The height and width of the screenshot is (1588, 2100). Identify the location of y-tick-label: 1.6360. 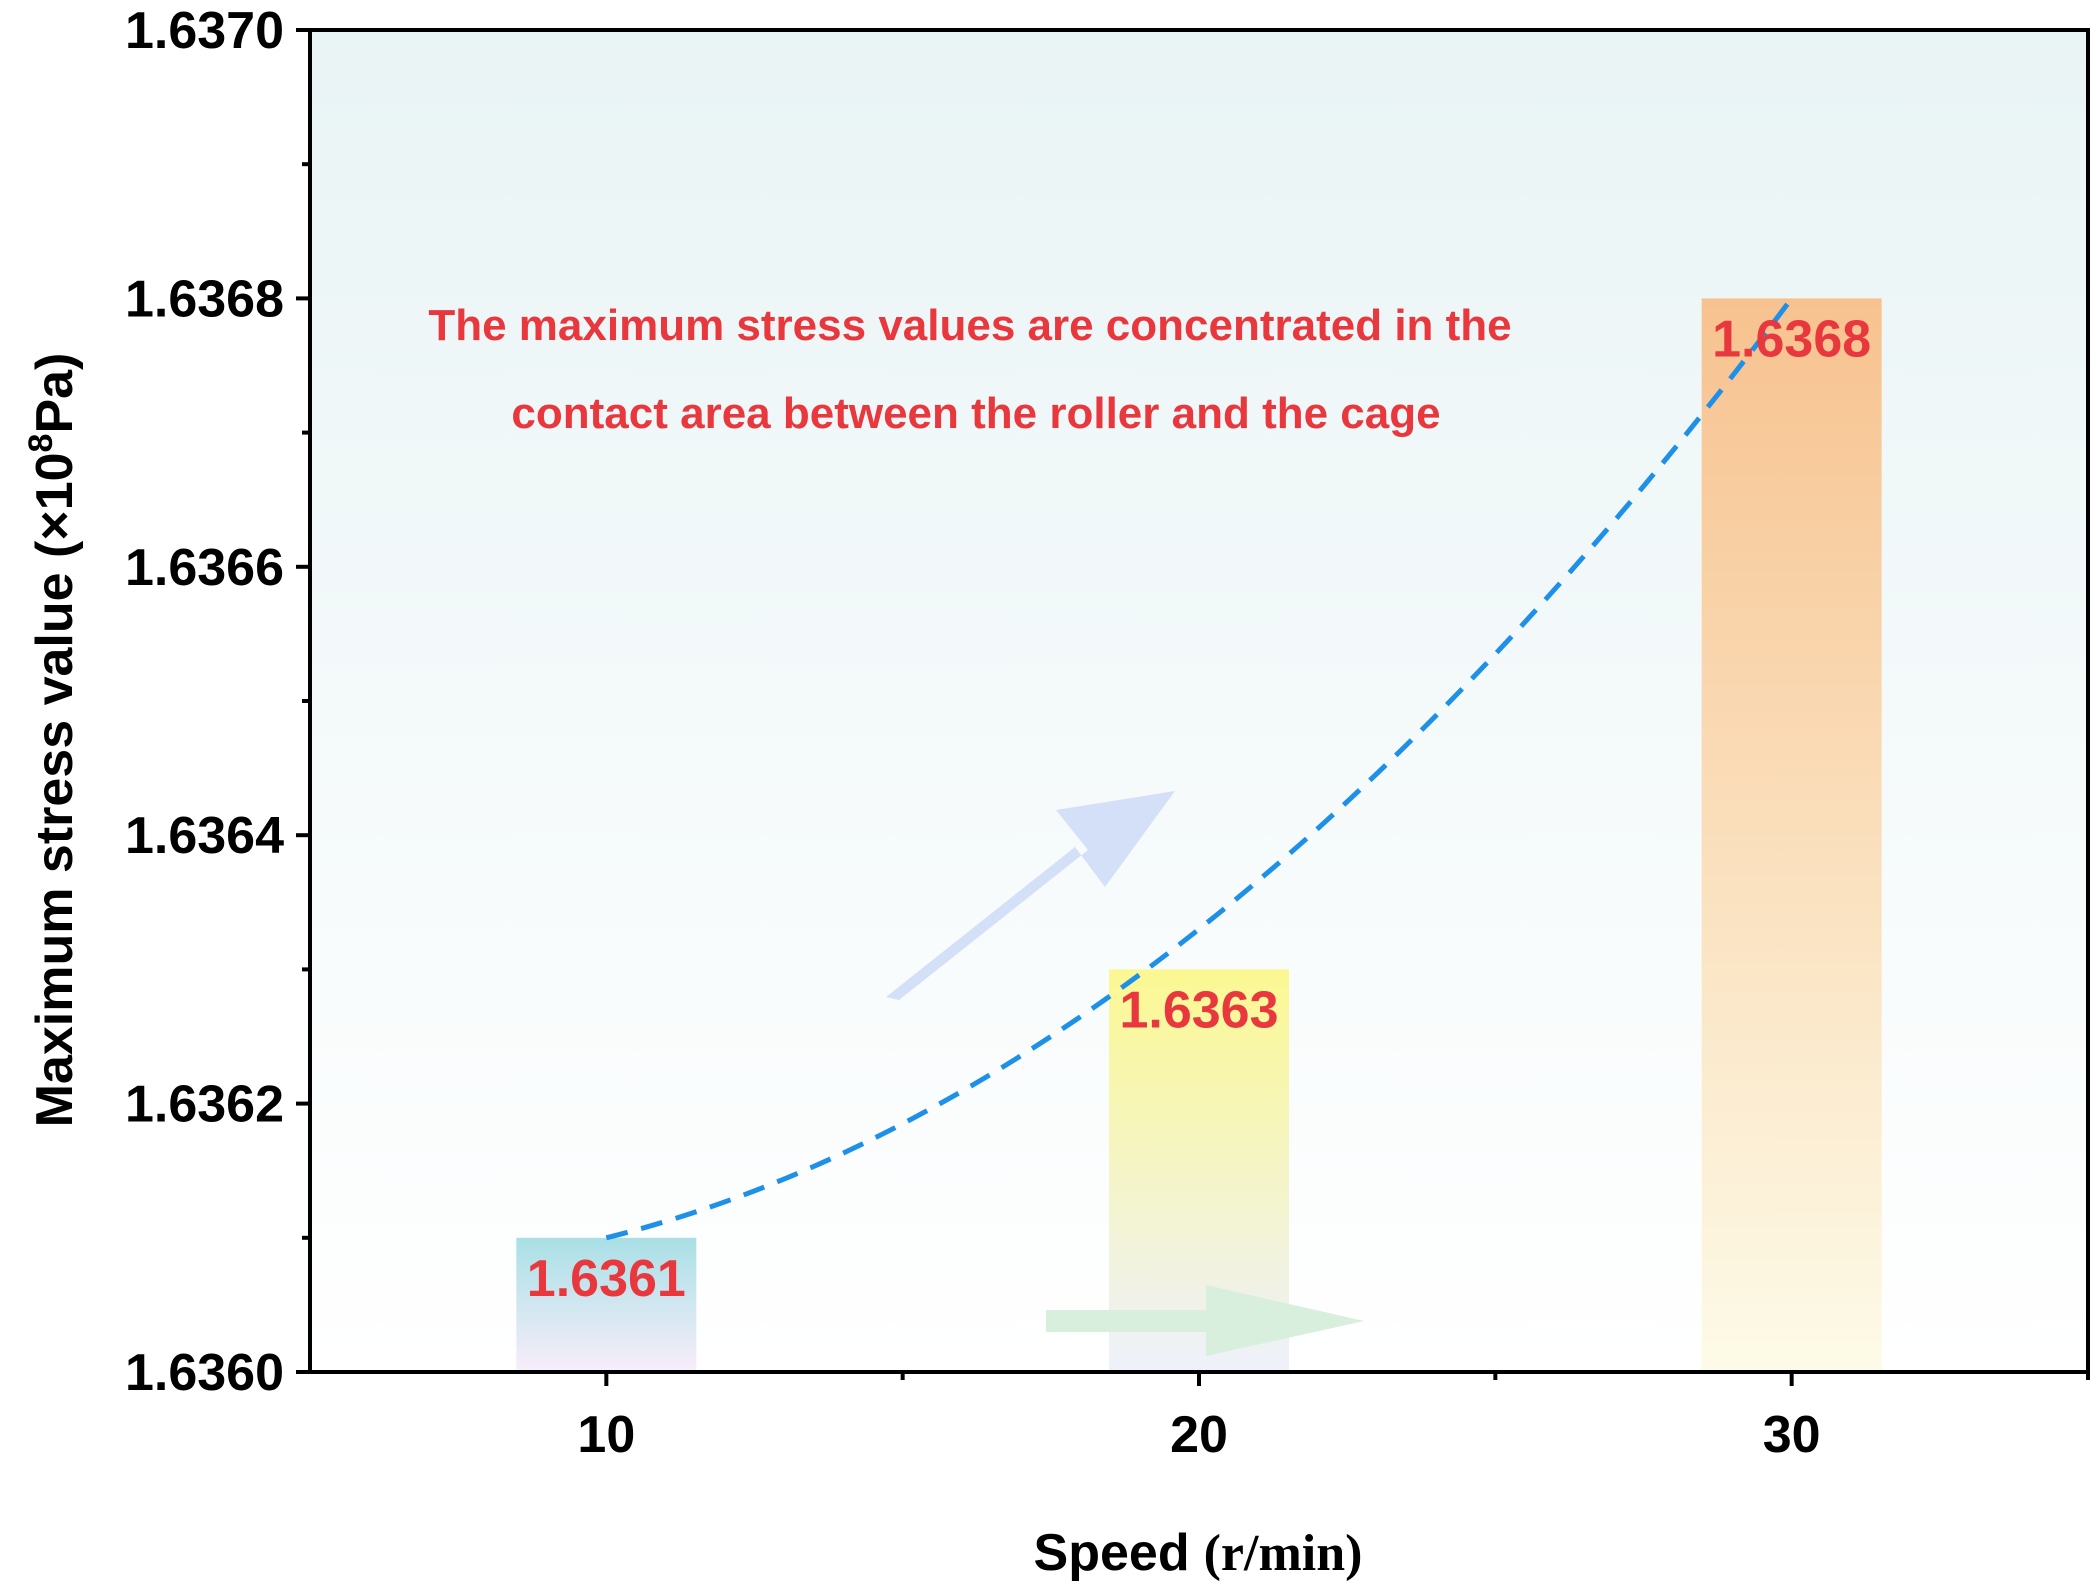
(204, 1373).